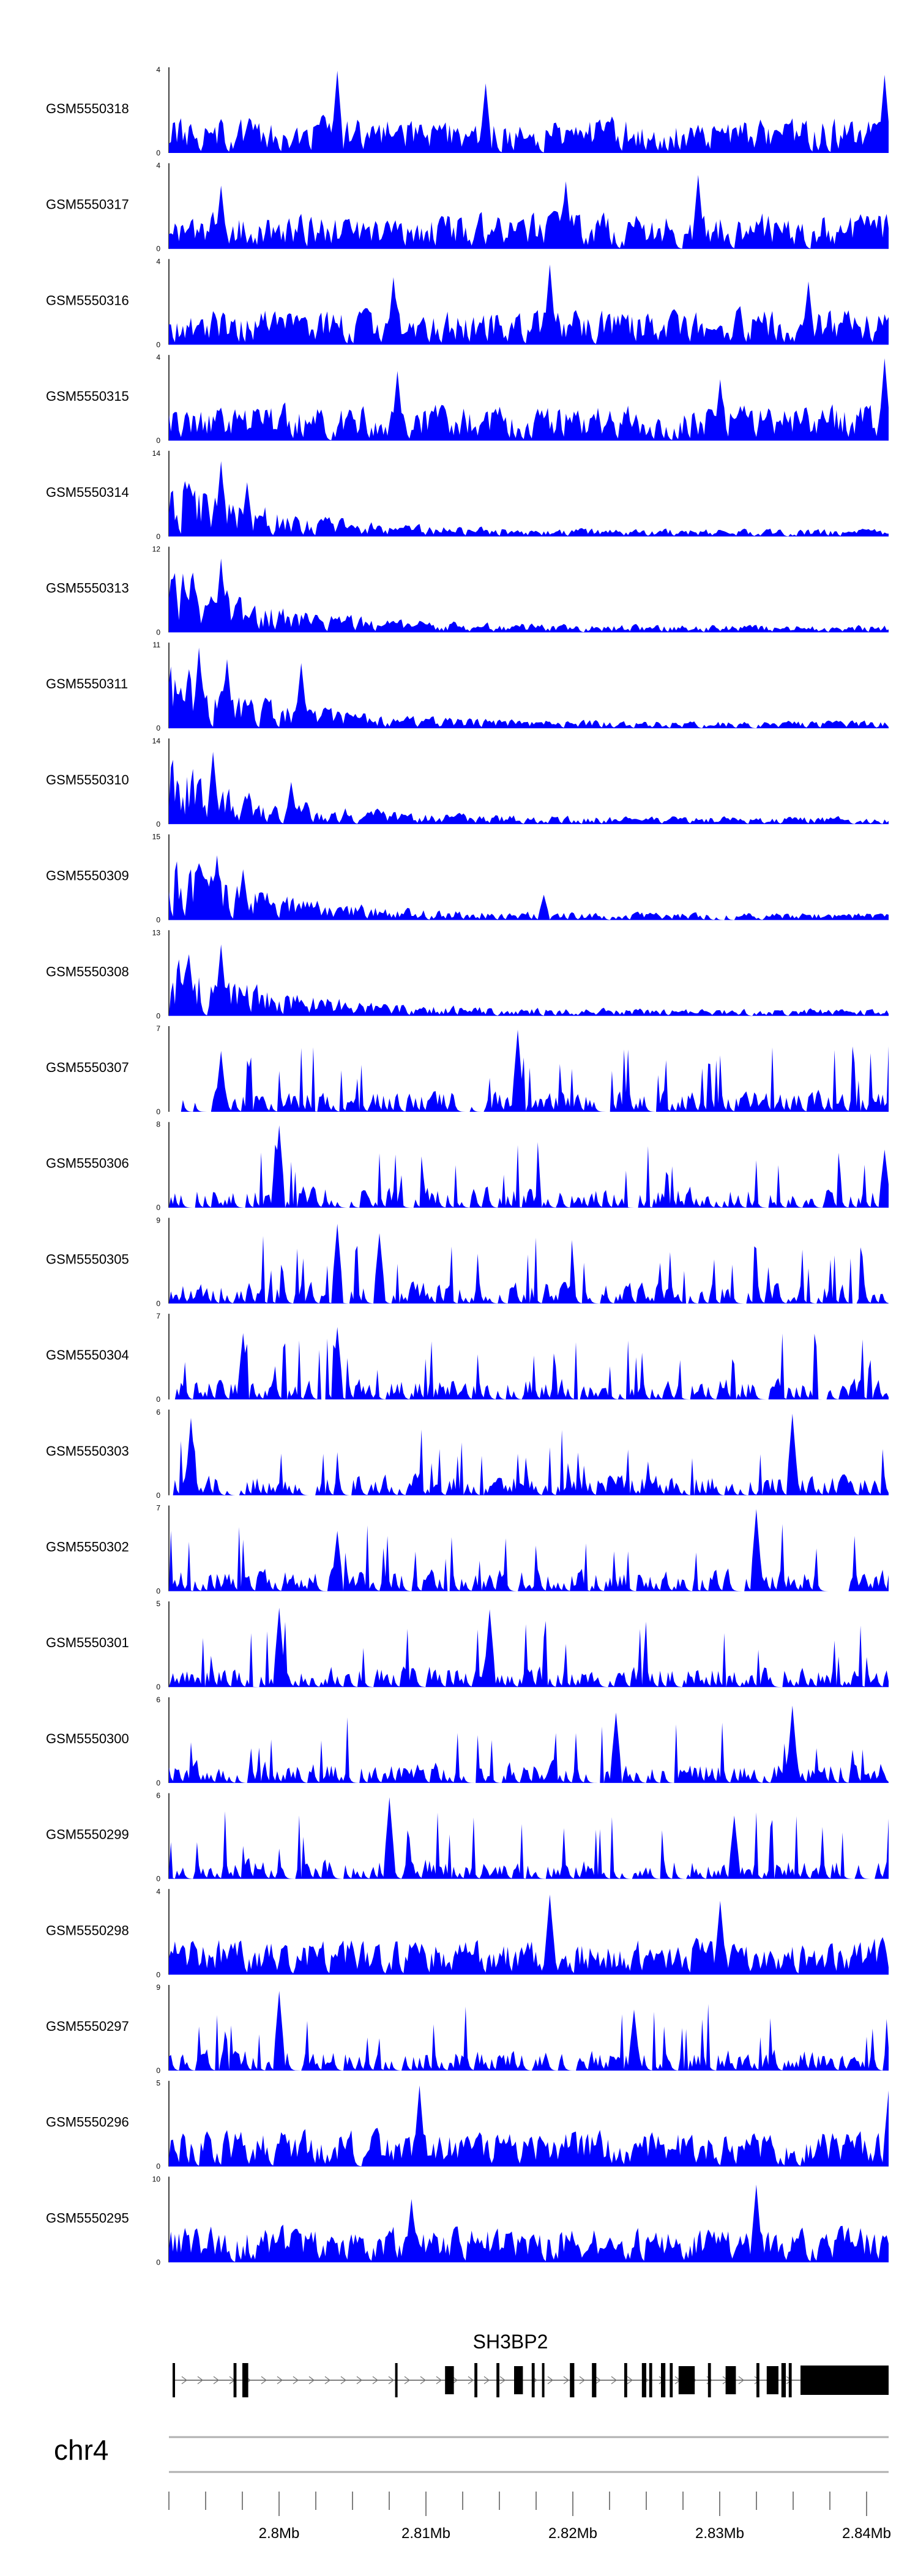  What do you see at coordinates (87, 588) in the screenshot?
I see `track-label: GSM5550313` at bounding box center [87, 588].